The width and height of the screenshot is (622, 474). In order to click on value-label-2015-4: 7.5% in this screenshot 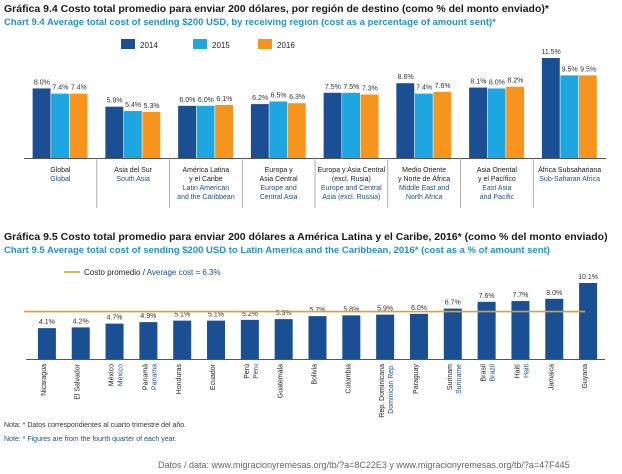, I will do `click(351, 87)`.